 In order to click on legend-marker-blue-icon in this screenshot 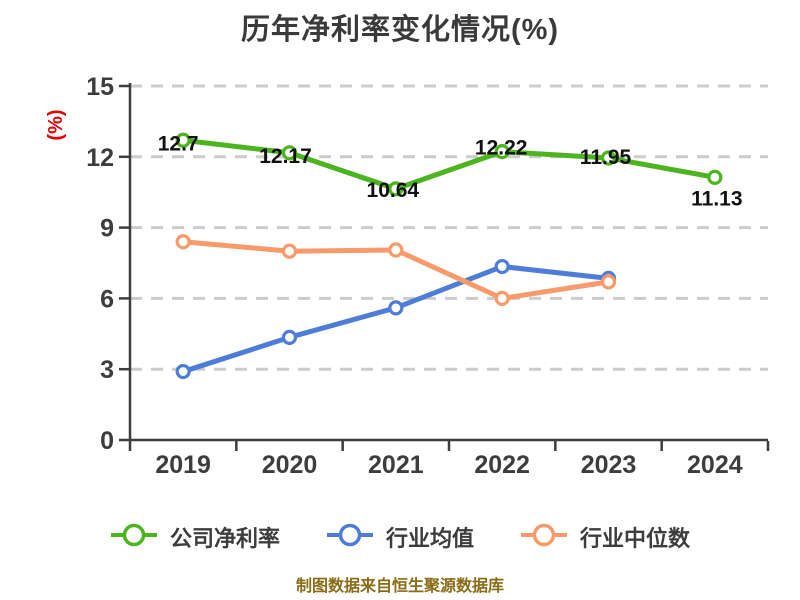, I will do `click(350, 537)`.